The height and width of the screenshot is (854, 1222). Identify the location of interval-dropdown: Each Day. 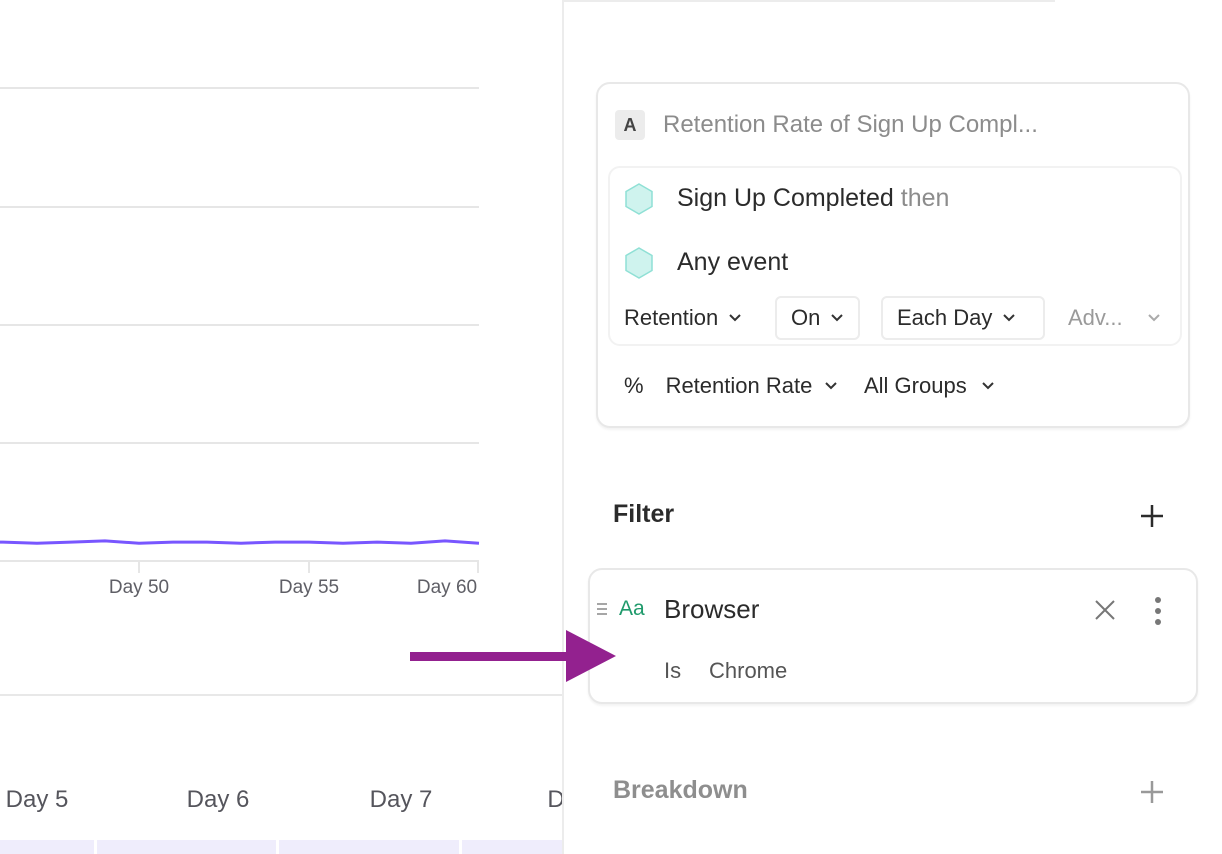
(963, 318).